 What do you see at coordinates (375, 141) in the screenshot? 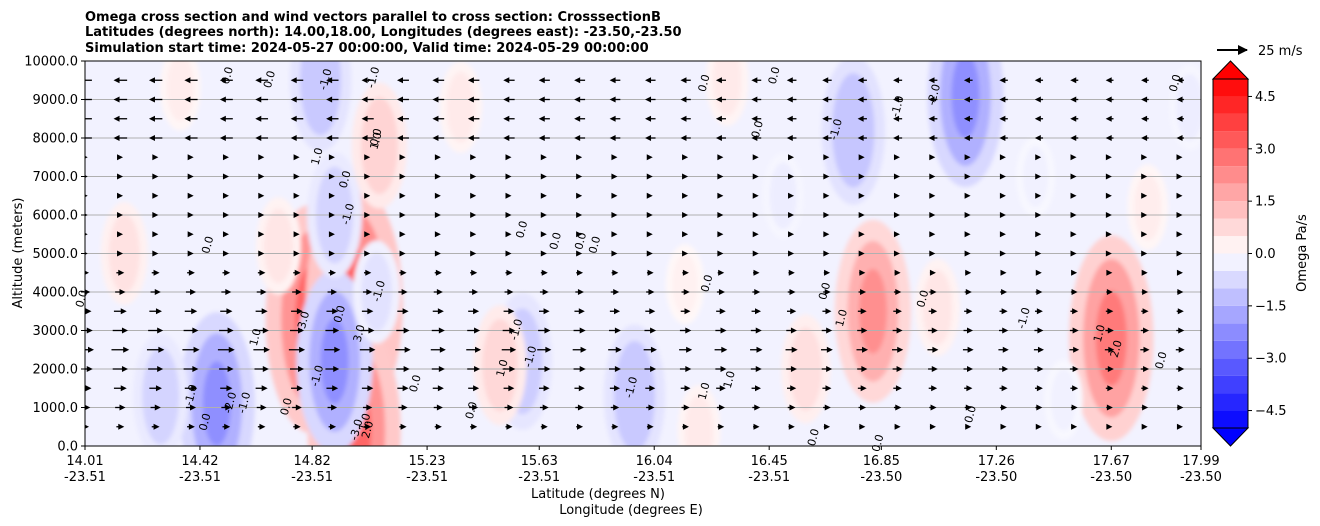
I see `contour-label: 1.0` at bounding box center [375, 141].